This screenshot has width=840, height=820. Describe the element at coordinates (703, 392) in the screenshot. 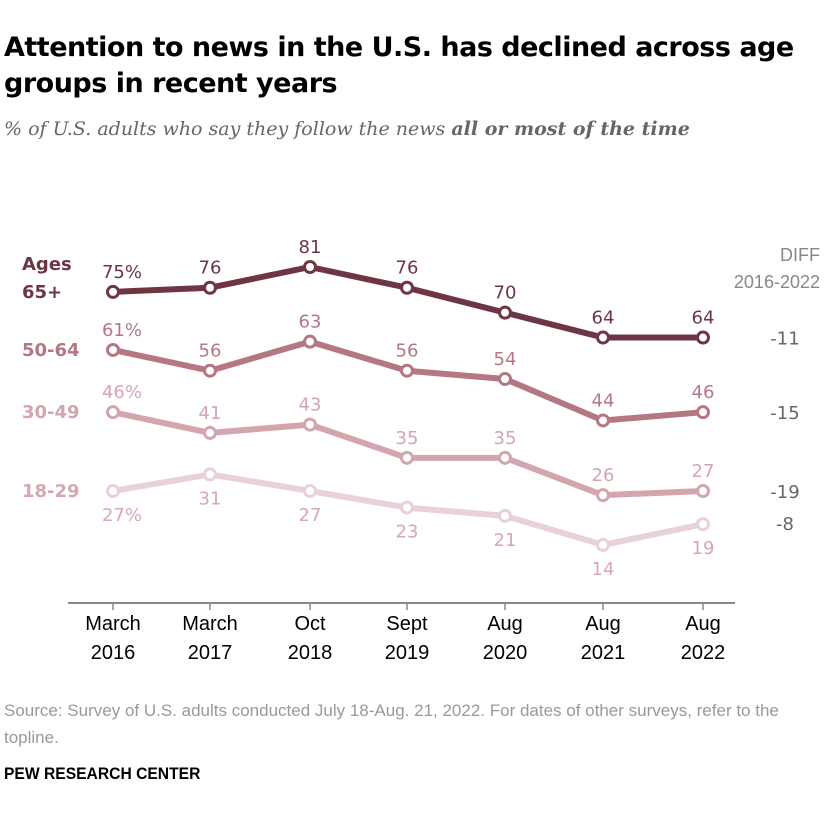

I see `data-label: 46` at that location.